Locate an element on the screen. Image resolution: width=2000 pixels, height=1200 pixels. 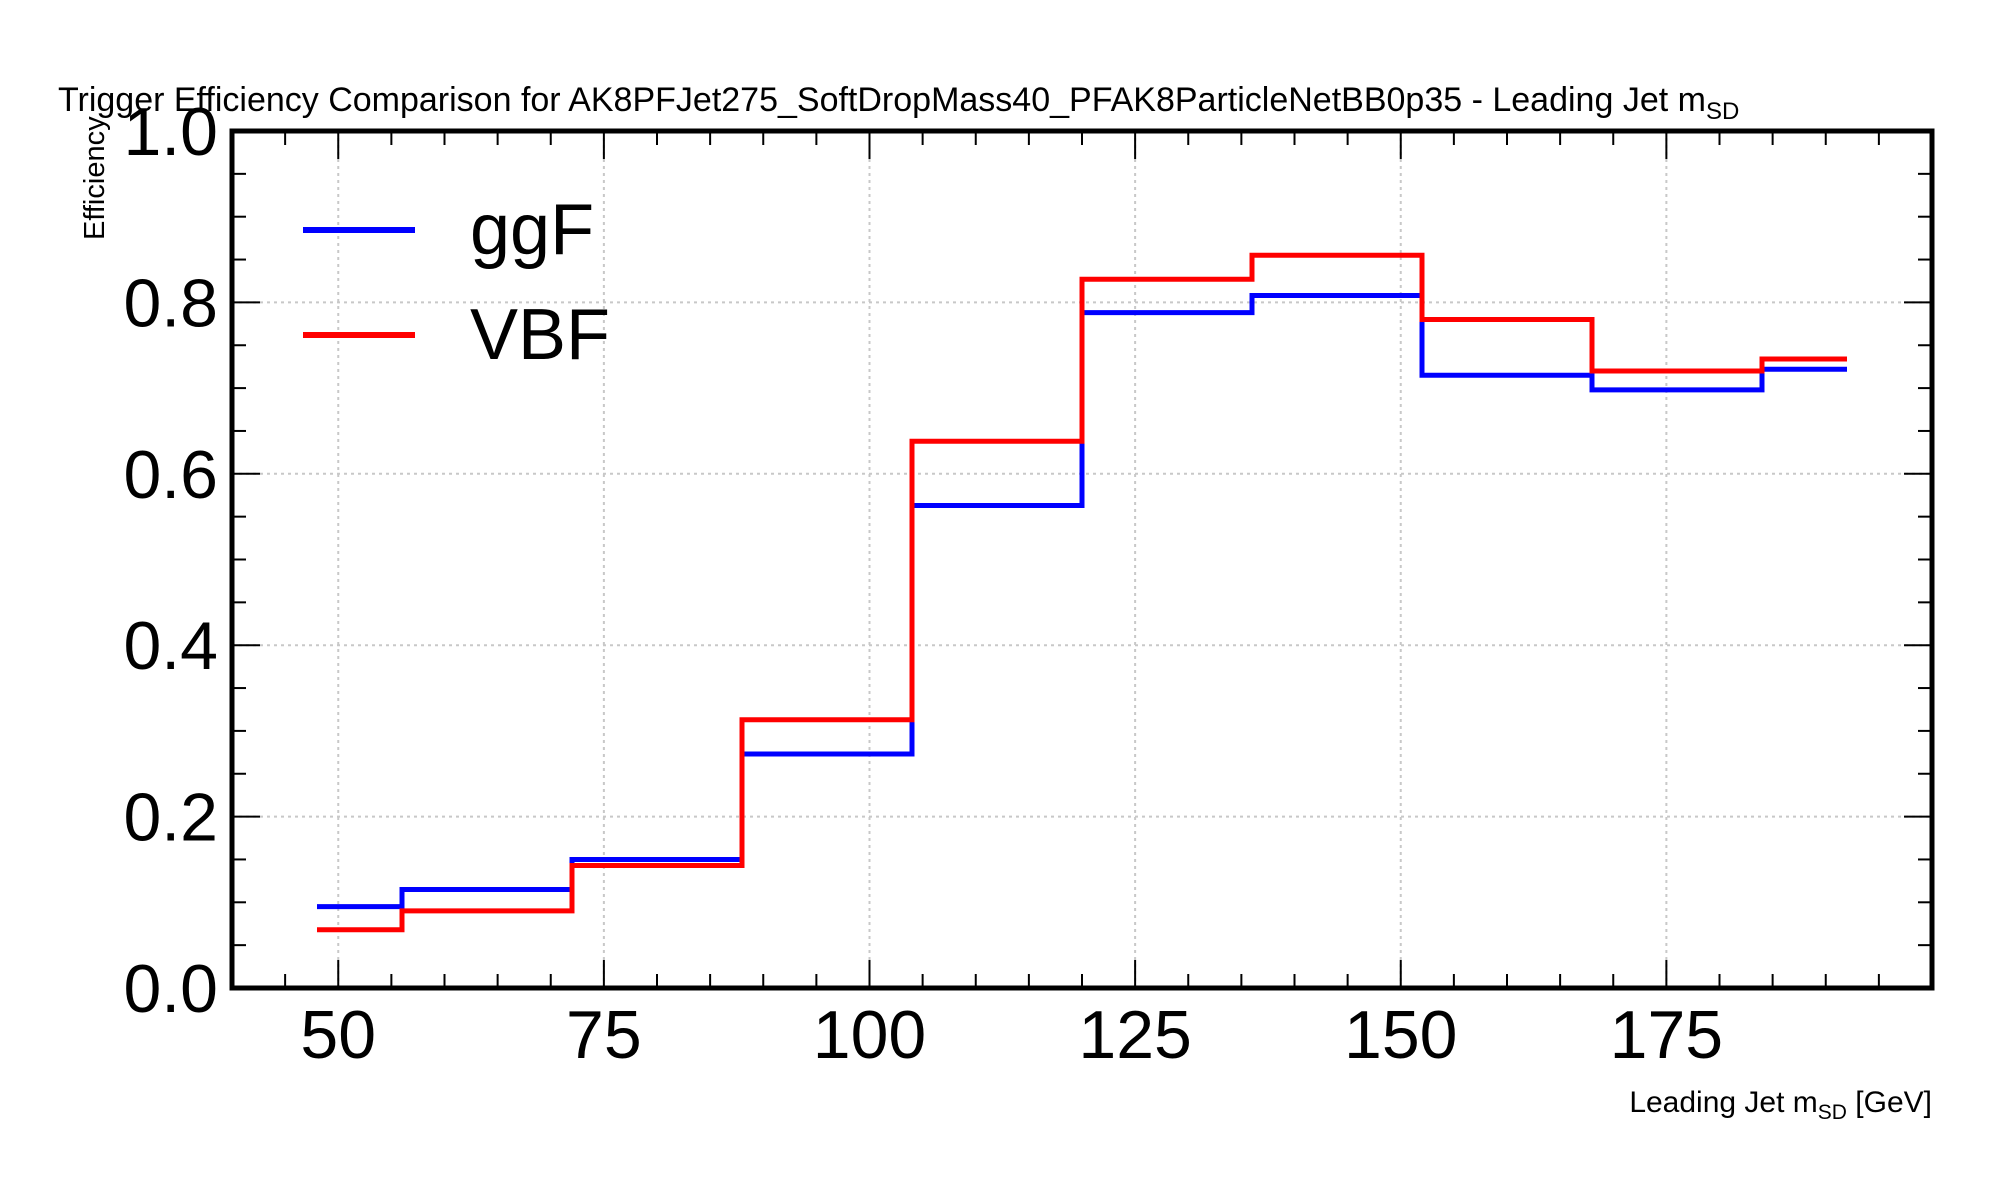
x-axis-label-unit: [GeV] is located at coordinates (1889, 1102).